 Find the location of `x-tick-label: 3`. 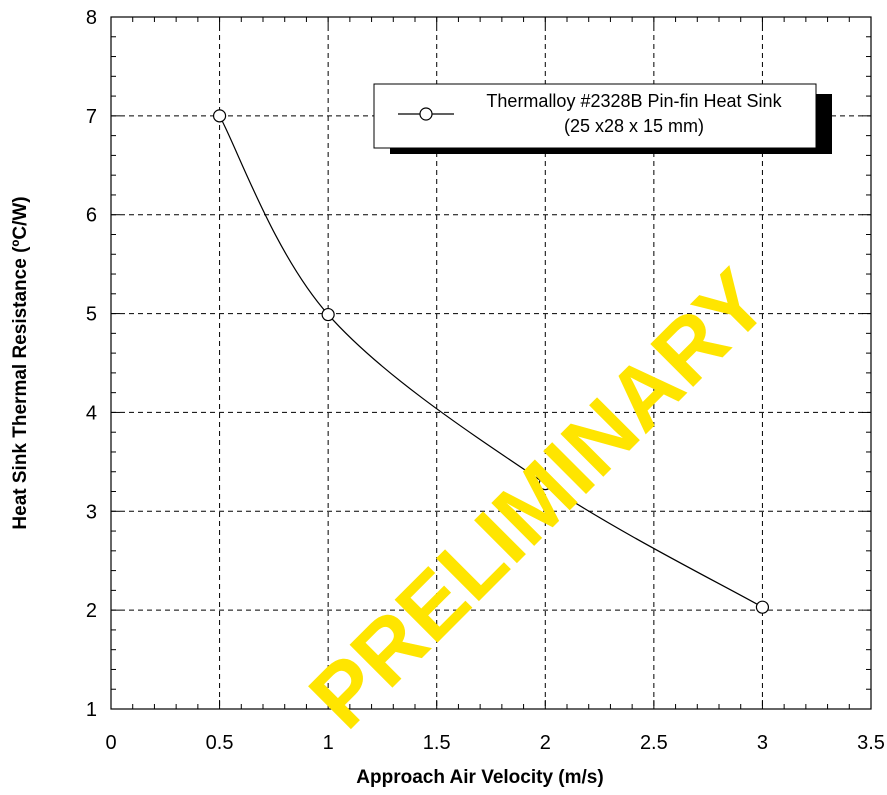

x-tick-label: 3 is located at coordinates (762, 743).